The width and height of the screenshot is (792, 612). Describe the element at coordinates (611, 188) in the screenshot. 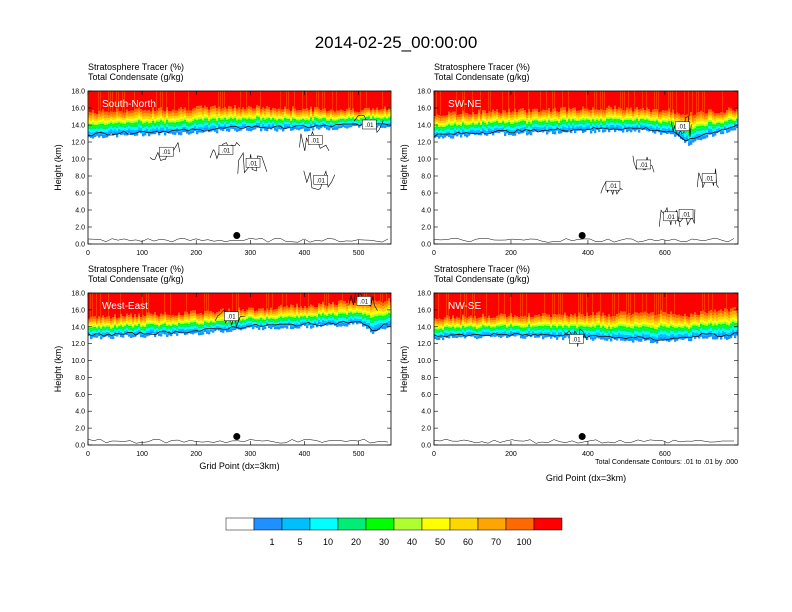

I see `condensate-contour` at that location.